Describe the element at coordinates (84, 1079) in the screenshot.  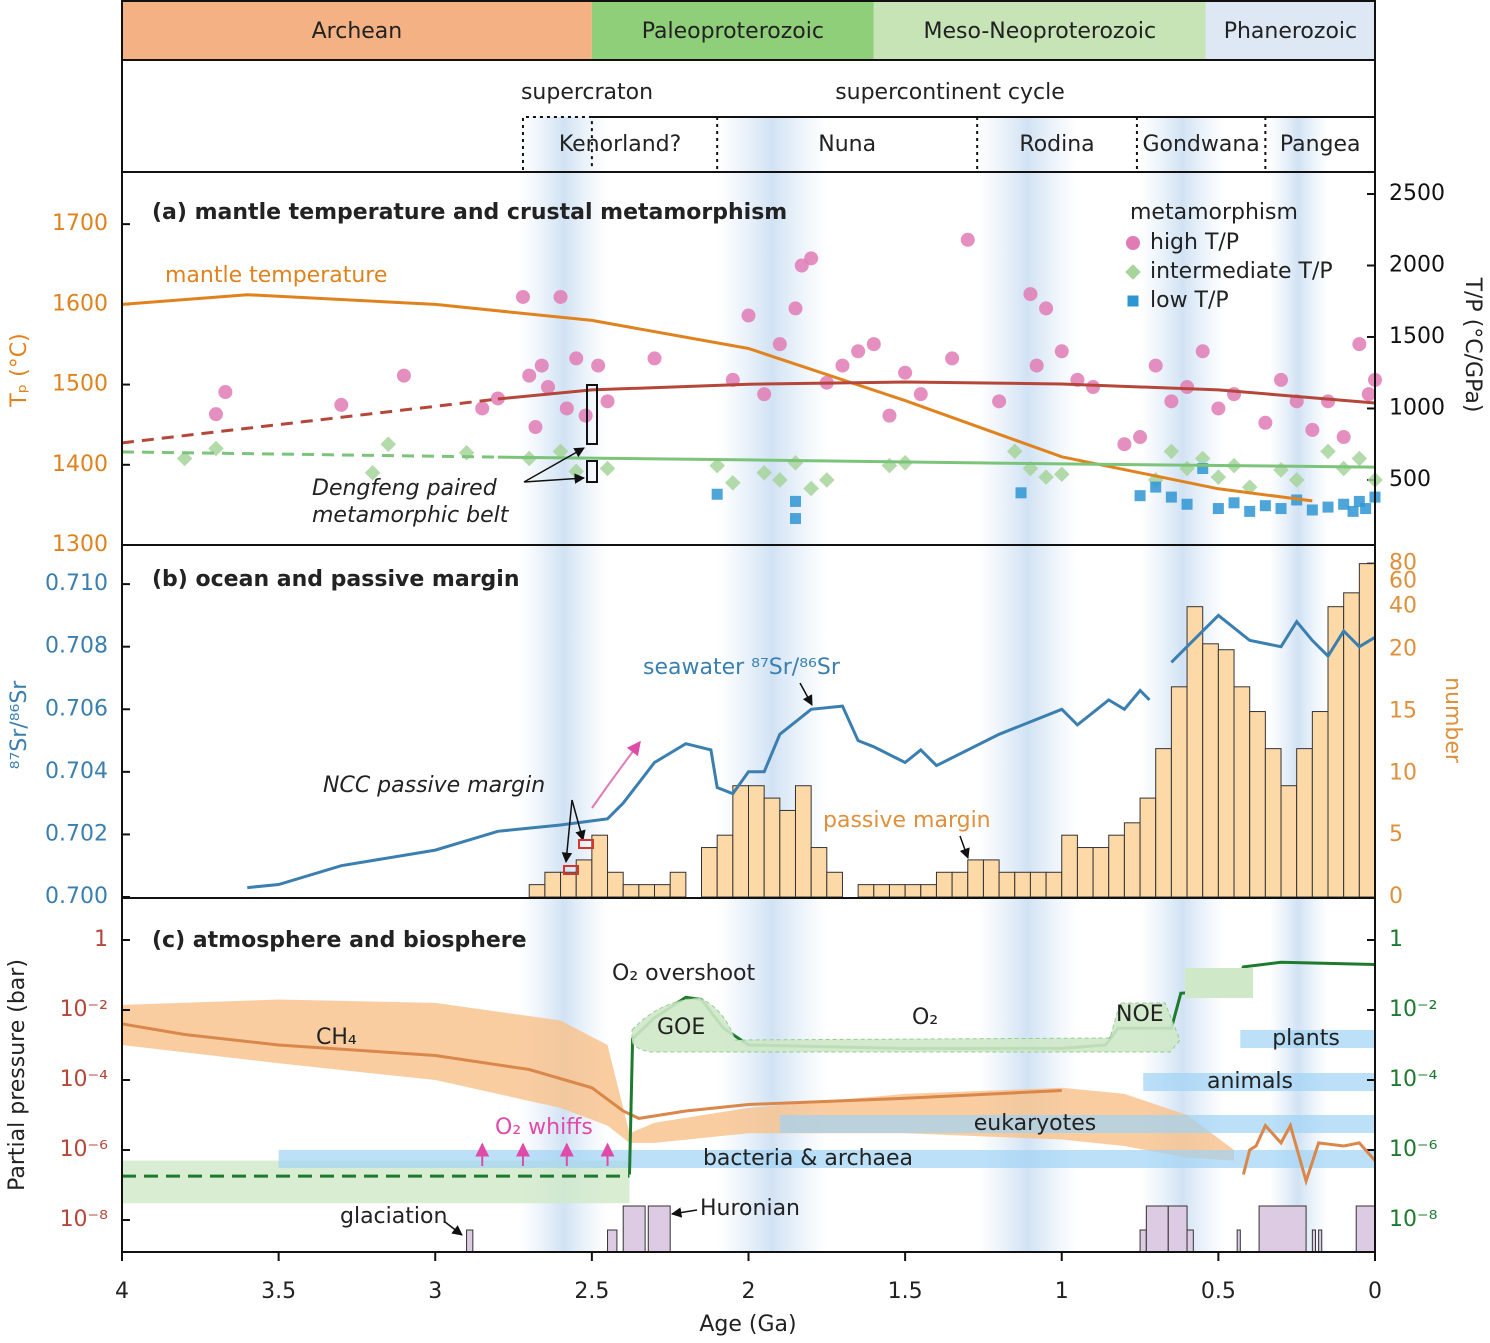
I see `y-tick-label: 10⁻⁴` at that location.